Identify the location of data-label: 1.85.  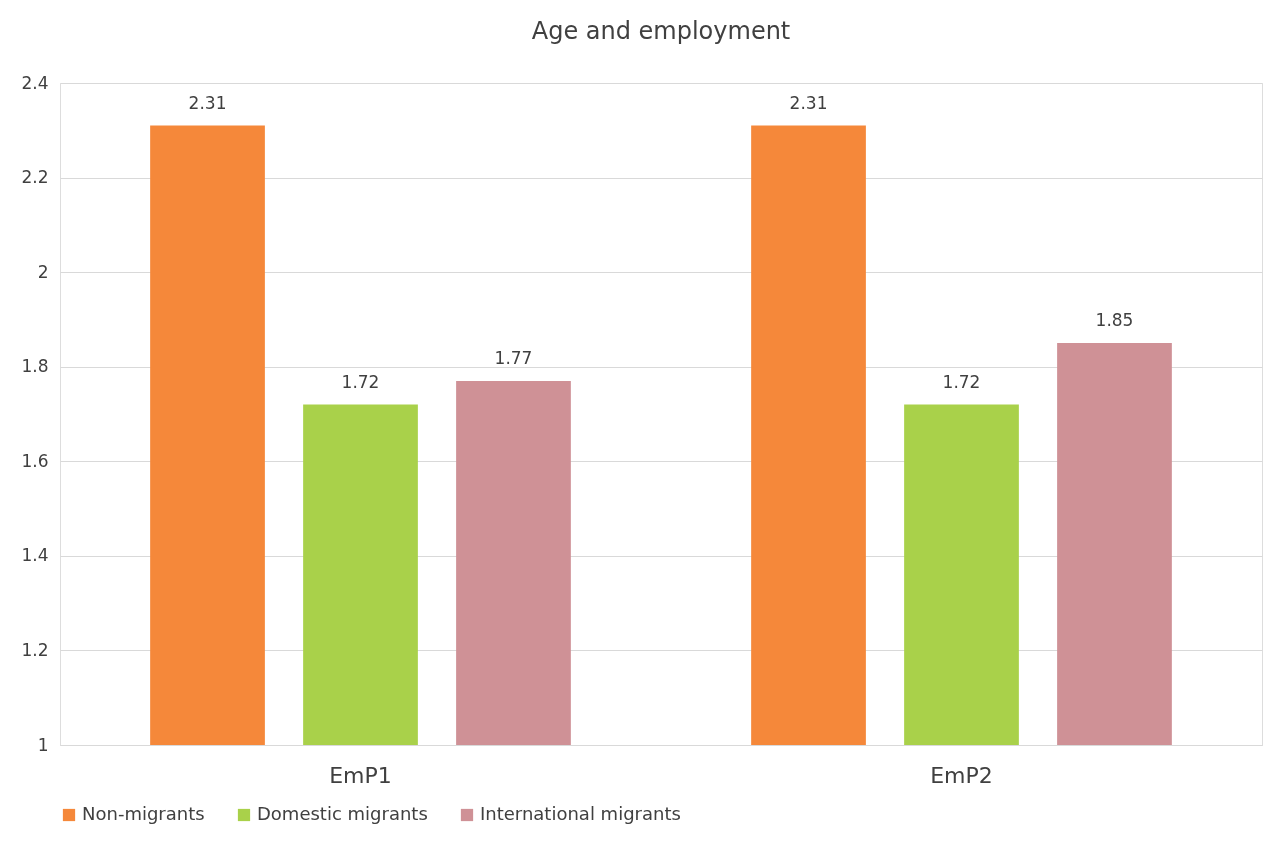
(1114, 320).